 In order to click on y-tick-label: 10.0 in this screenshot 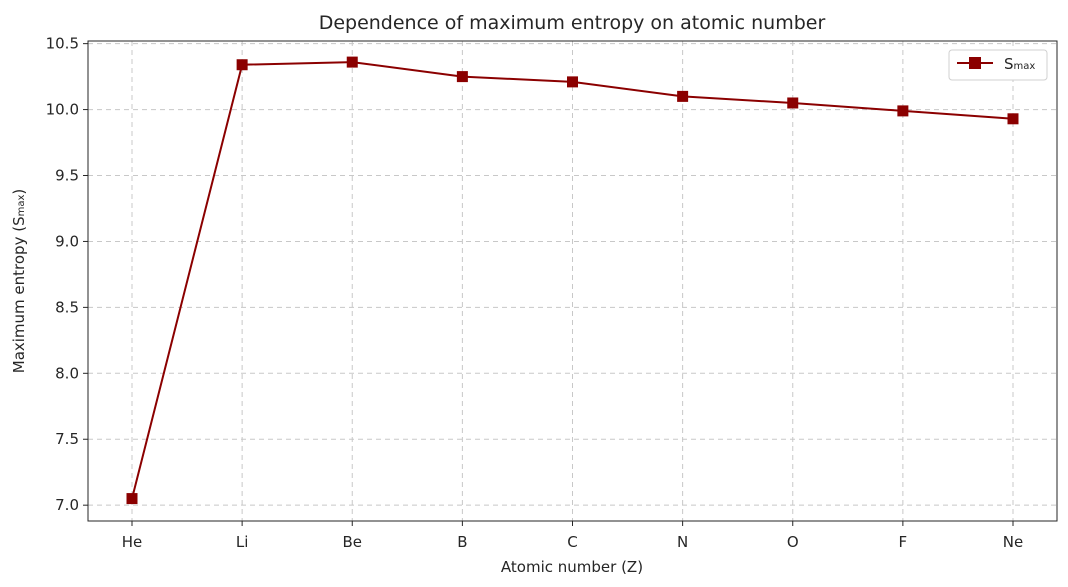, I will do `click(62, 110)`.